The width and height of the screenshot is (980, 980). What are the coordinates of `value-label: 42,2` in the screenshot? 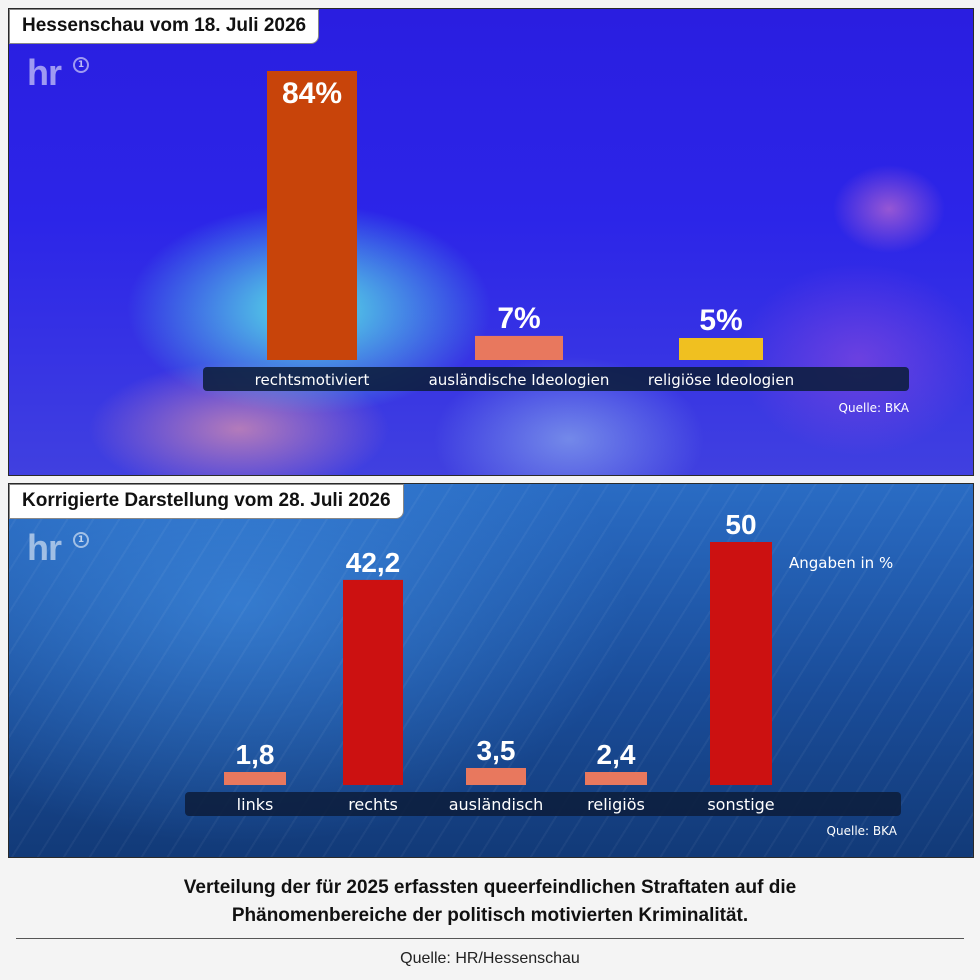 It's located at (373, 562).